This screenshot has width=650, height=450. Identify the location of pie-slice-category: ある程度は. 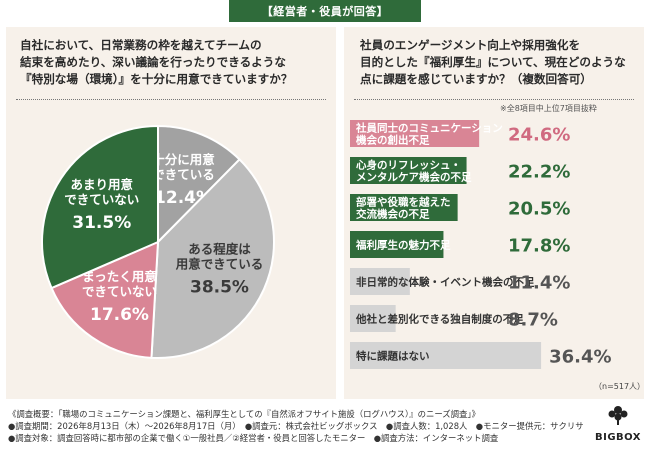
(219, 248).